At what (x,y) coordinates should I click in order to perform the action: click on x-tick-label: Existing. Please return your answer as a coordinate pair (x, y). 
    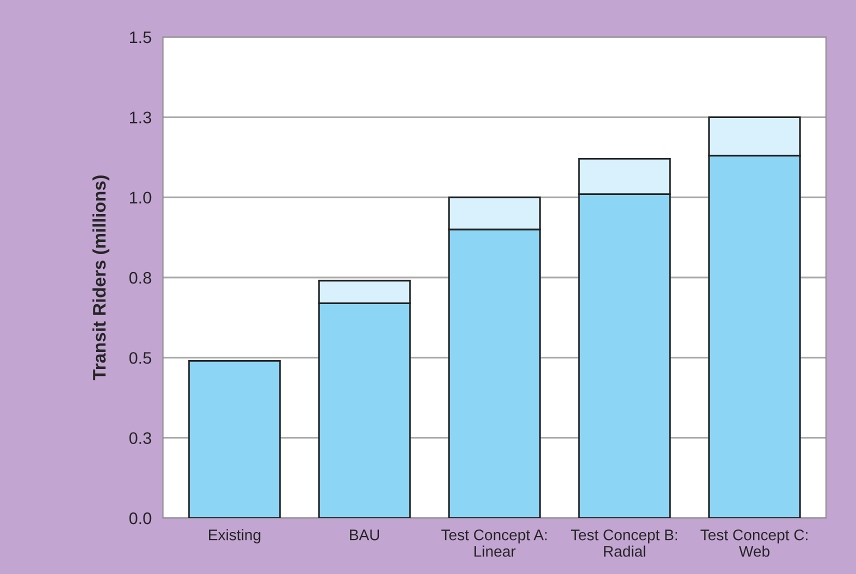
    Looking at the image, I should click on (234, 536).